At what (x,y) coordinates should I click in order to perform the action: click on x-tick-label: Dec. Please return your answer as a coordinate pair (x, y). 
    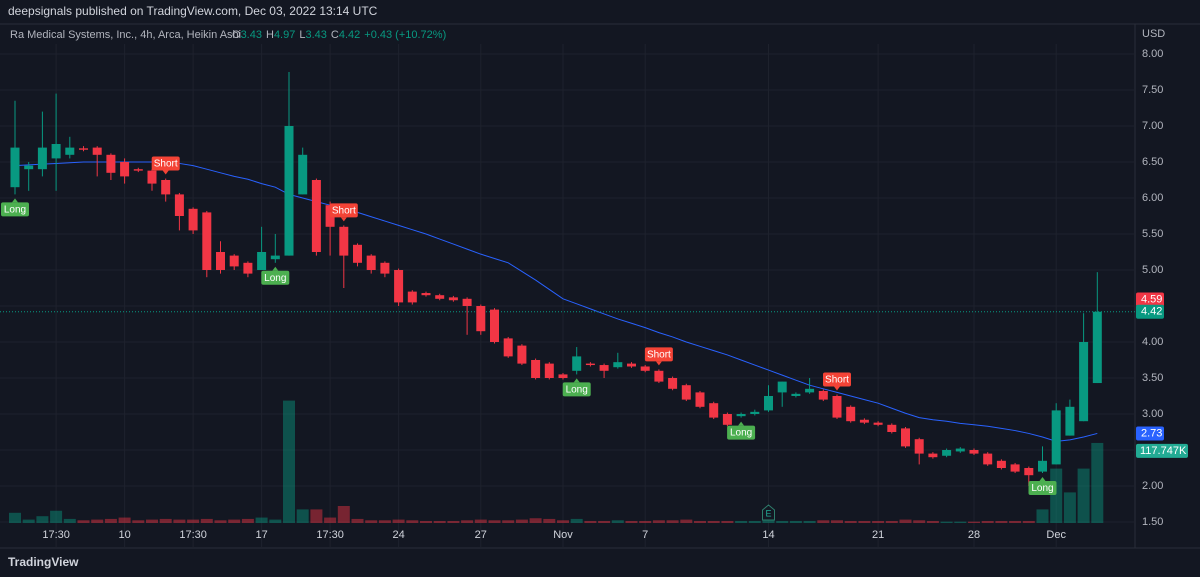
    Looking at the image, I should click on (1056, 535).